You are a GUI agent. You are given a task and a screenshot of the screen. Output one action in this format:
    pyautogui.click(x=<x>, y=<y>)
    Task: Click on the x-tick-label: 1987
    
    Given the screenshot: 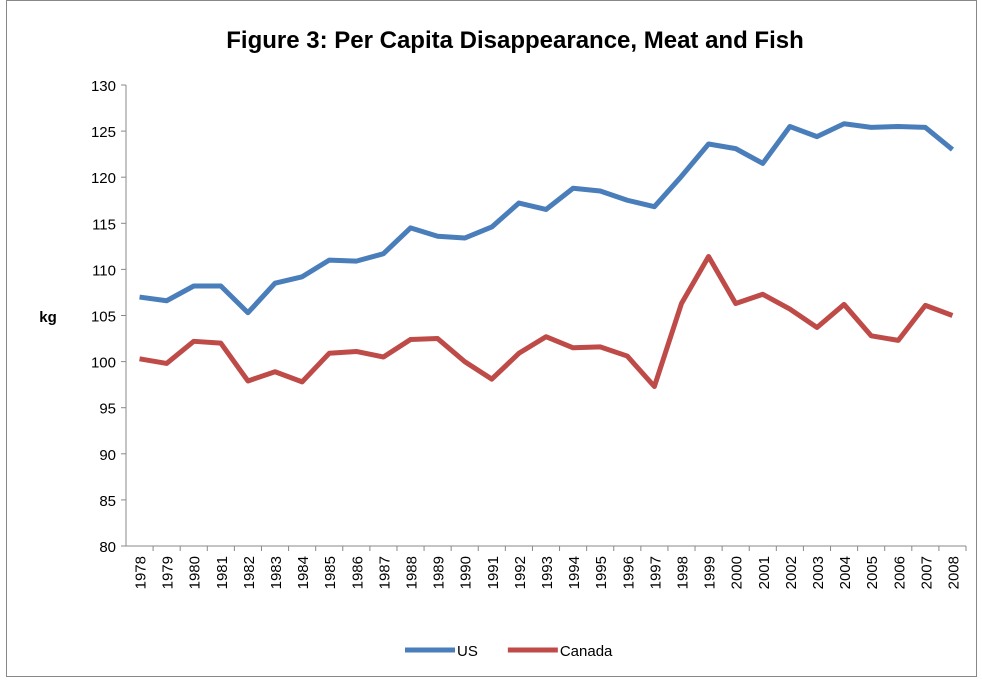 What is the action you would take?
    pyautogui.click(x=384, y=572)
    